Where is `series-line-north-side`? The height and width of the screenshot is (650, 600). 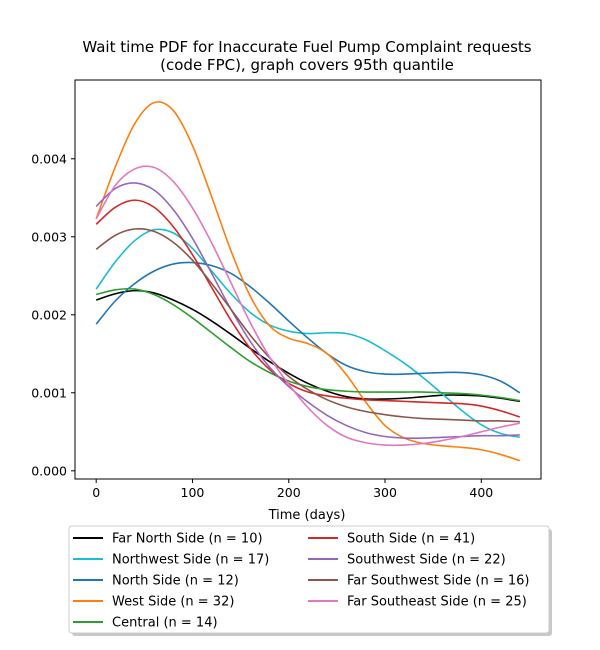 series-line-north-side is located at coordinates (308, 327).